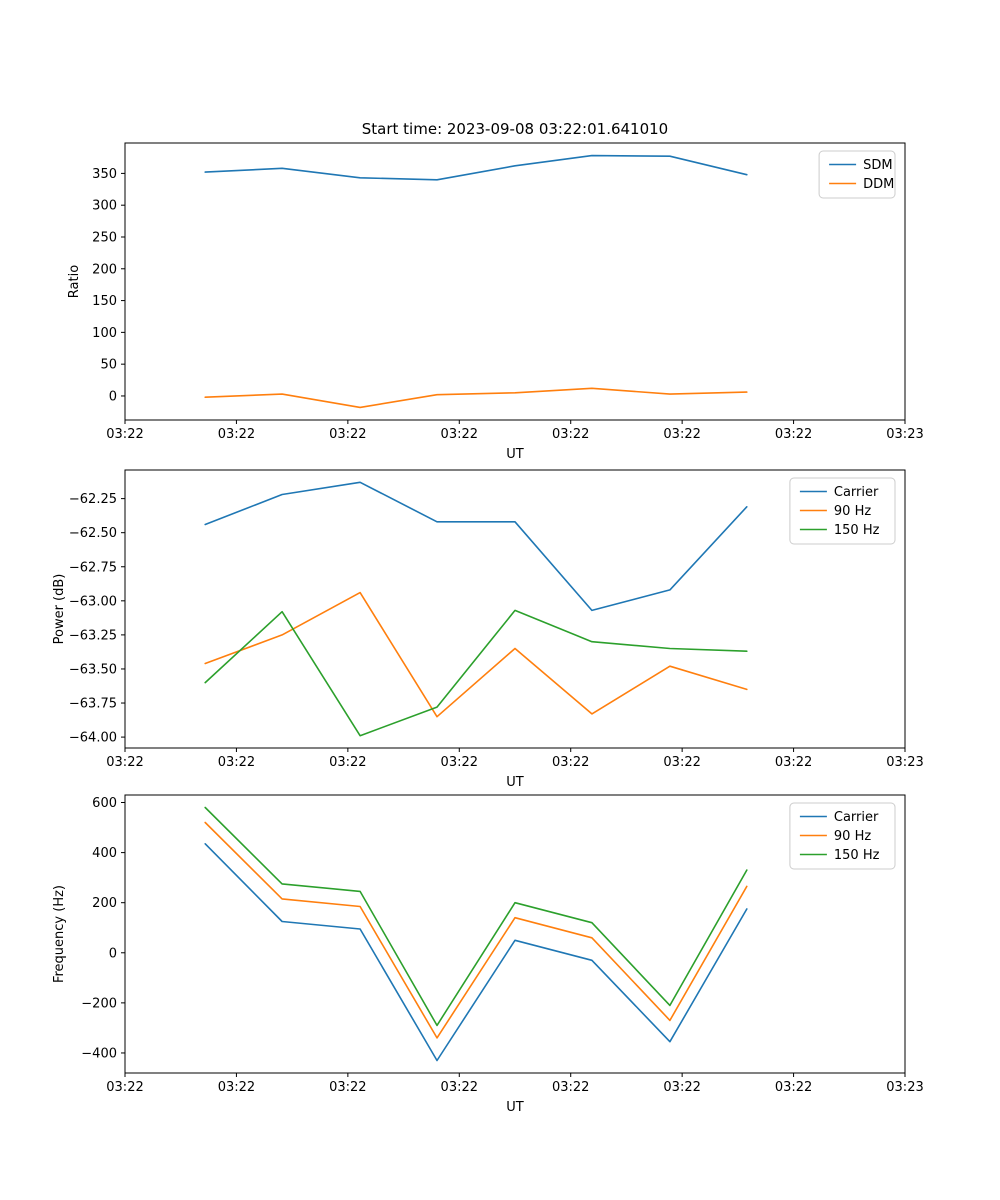 This screenshot has width=1000, height=1200. I want to click on y-axis-label: Frequency (Hz), so click(59, 934).